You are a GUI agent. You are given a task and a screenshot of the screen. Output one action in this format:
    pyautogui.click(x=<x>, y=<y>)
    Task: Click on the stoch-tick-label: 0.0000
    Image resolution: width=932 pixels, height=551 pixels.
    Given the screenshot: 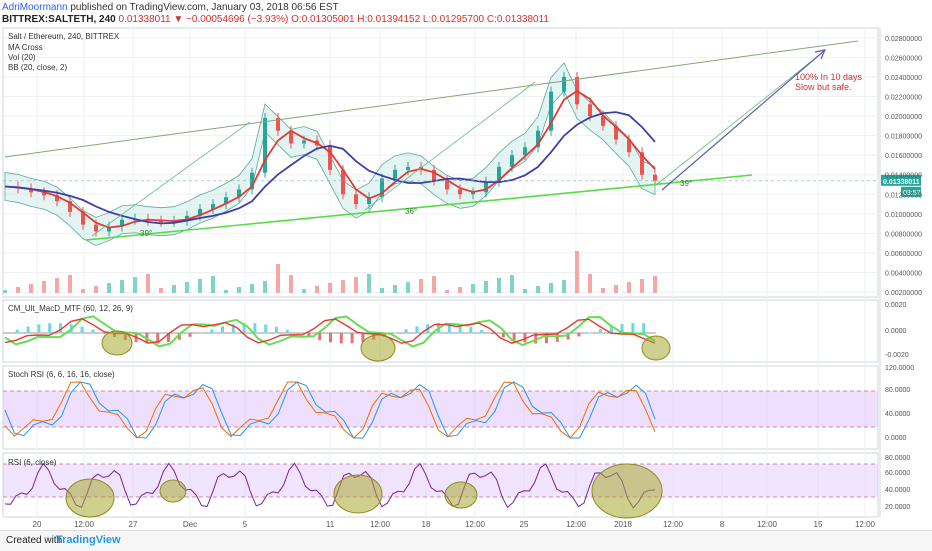 What is the action you would take?
    pyautogui.click(x=896, y=438)
    